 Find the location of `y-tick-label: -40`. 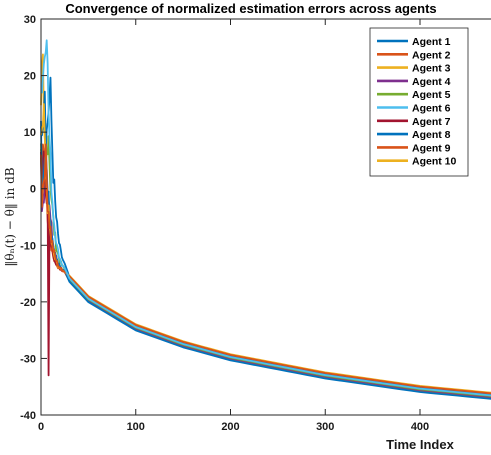

y-tick-label: -40 is located at coordinates (28, 416).